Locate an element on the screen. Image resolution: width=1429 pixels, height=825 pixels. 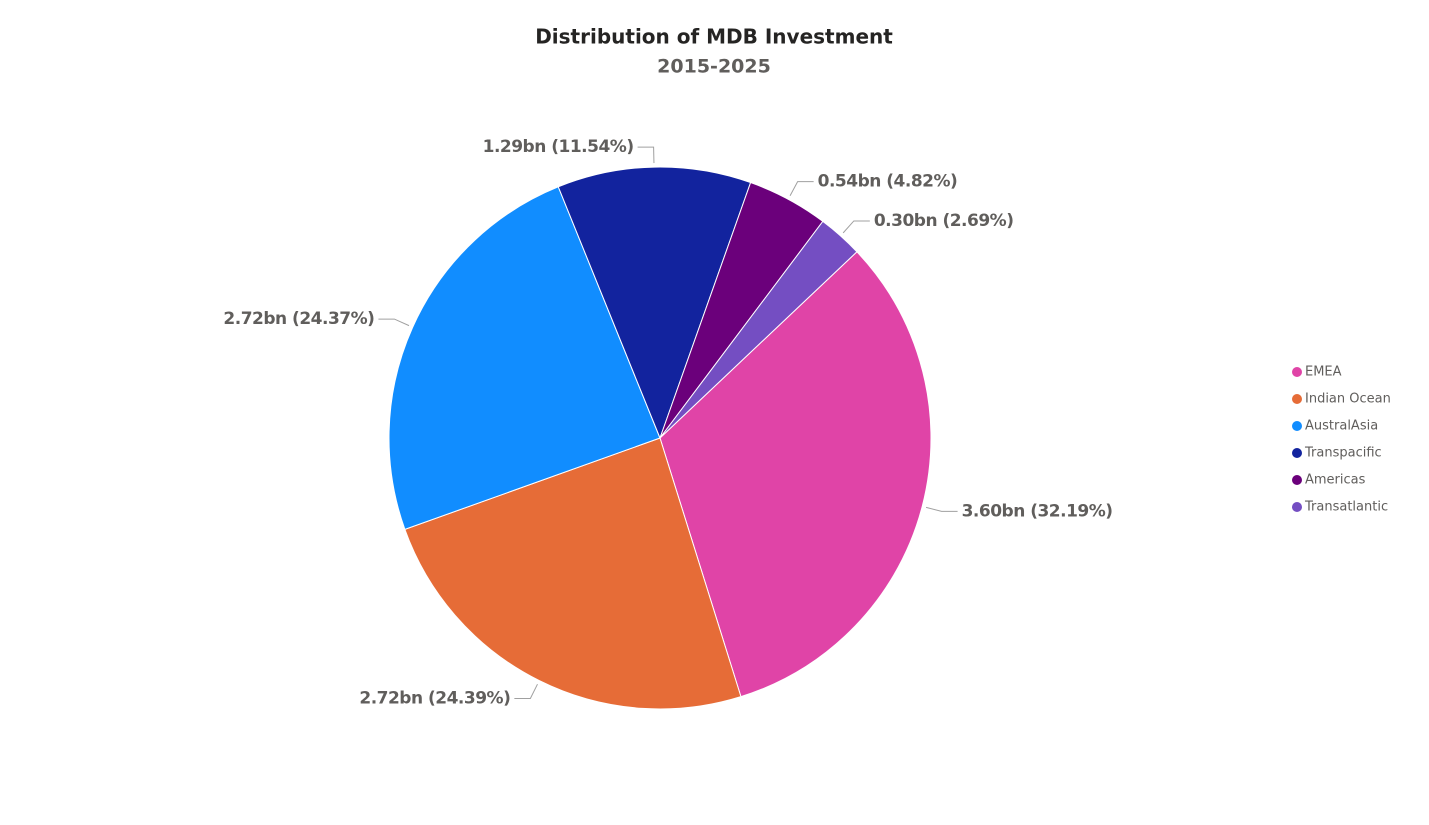
data-label: 2.72bn (24.39%) is located at coordinates (434, 699).